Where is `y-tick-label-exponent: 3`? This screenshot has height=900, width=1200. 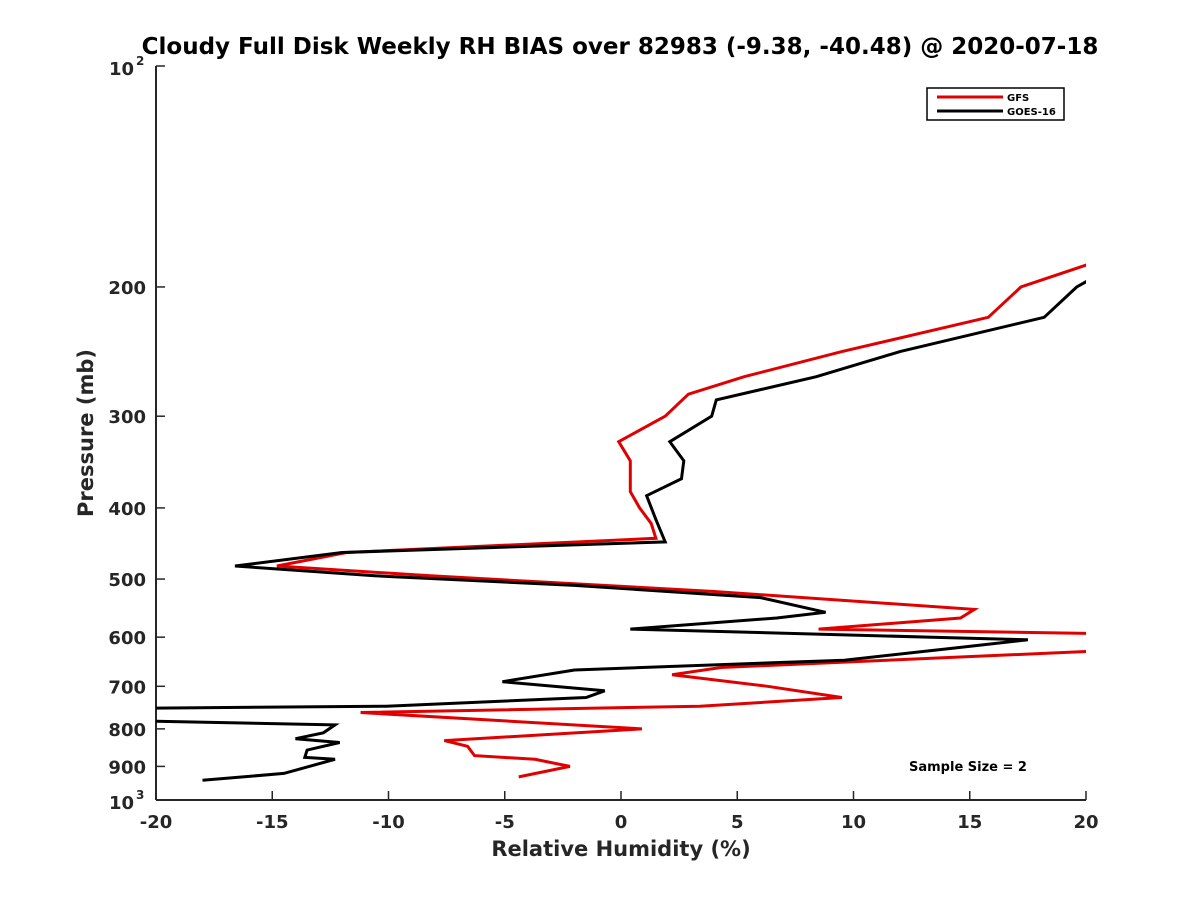
y-tick-label-exponent: 3 is located at coordinates (140, 795).